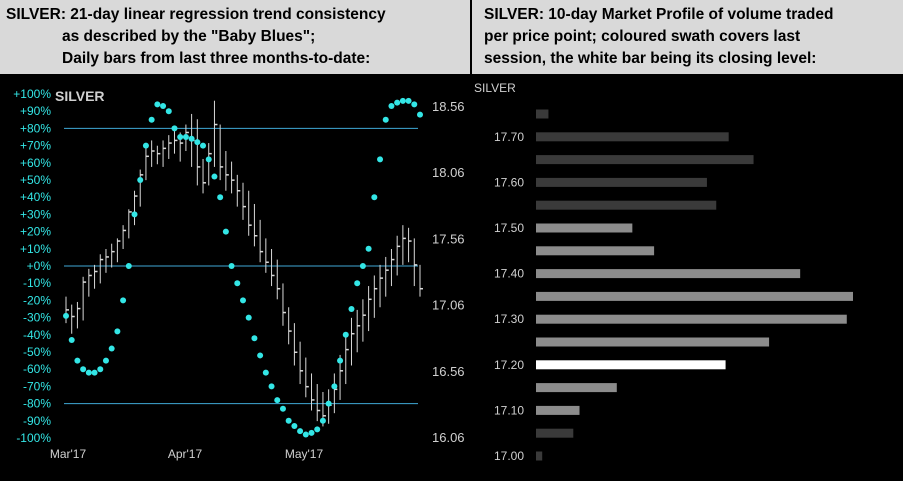 Image resolution: width=903 pixels, height=481 pixels. I want to click on price-level-label: 17.20, so click(509, 365).